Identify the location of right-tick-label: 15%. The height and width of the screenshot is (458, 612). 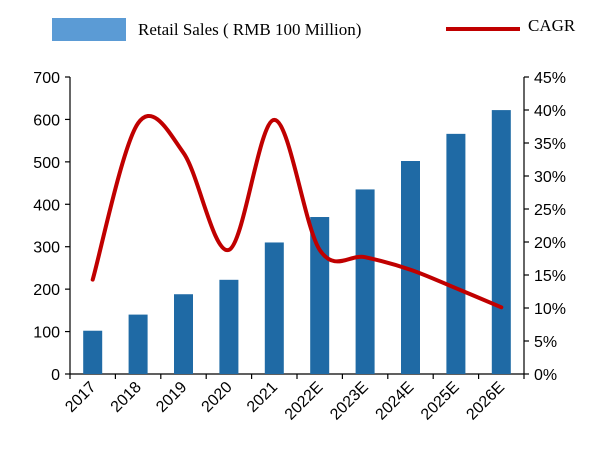
(550, 276).